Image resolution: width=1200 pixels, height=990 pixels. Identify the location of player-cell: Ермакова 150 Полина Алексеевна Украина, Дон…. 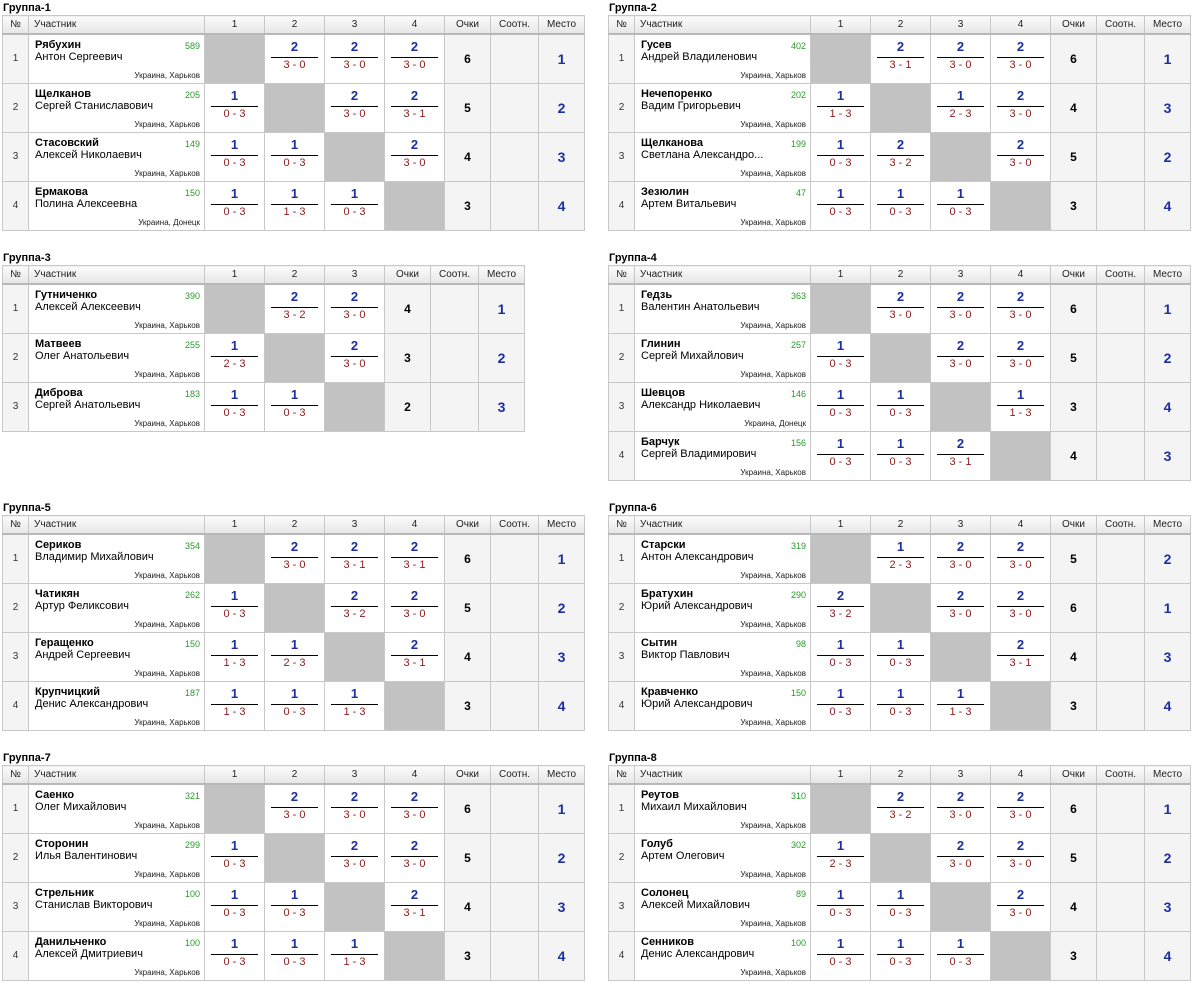
(116, 205).